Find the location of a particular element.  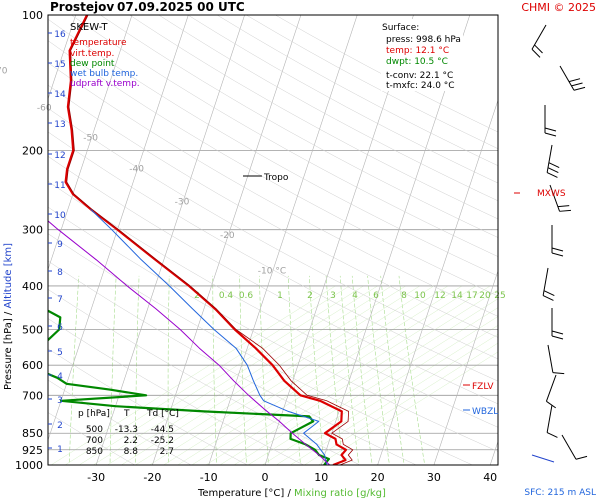

table-header-p: p [hPa] is located at coordinates (94, 414).